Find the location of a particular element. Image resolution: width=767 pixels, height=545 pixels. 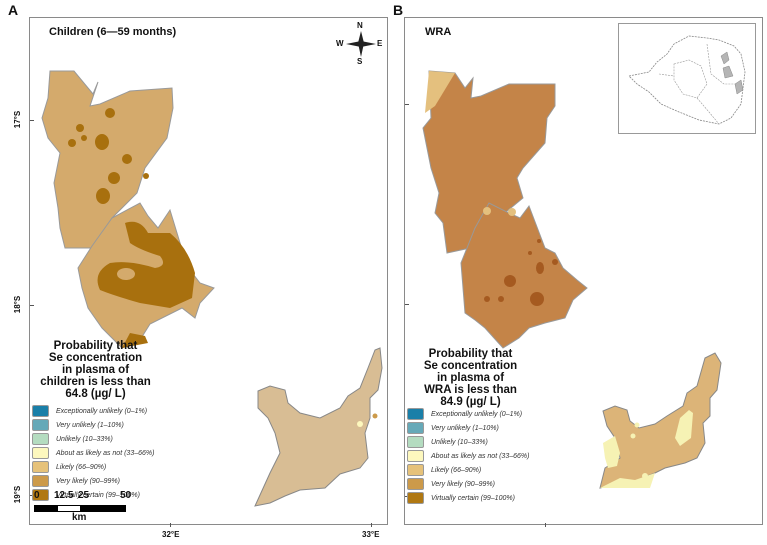

compass-rose: N W E S is located at coordinates (361, 45).